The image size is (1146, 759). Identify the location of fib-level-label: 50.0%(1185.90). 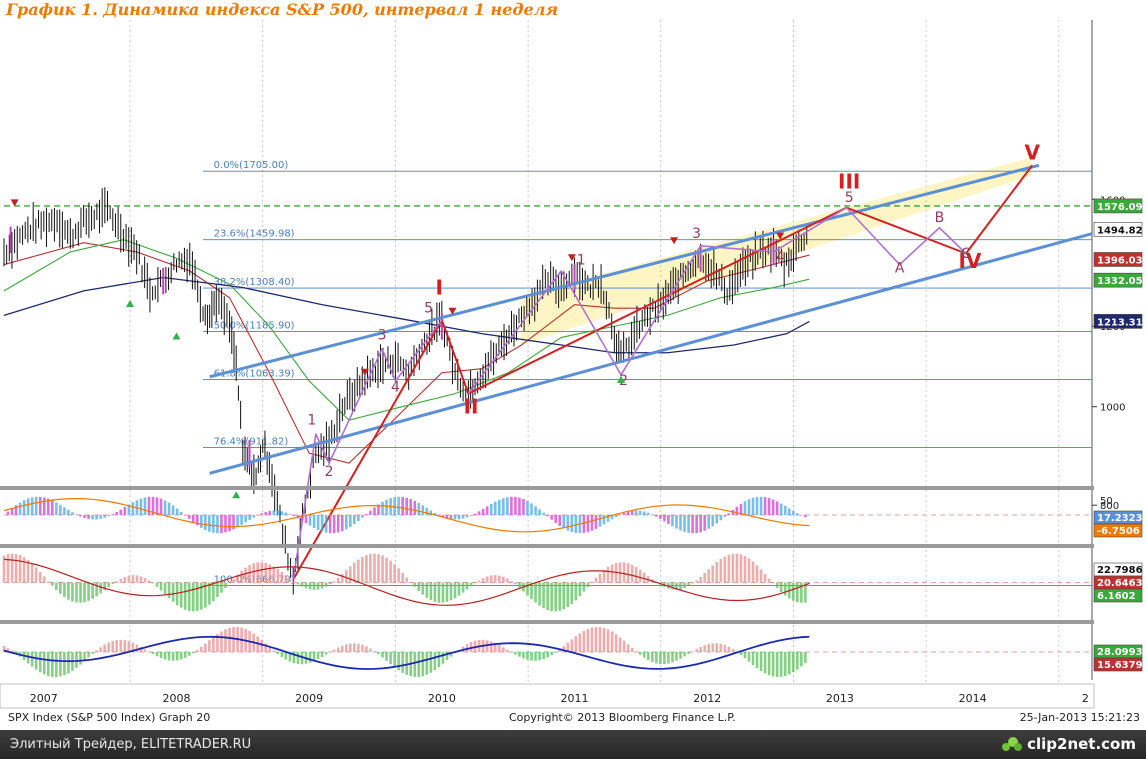
(254, 325).